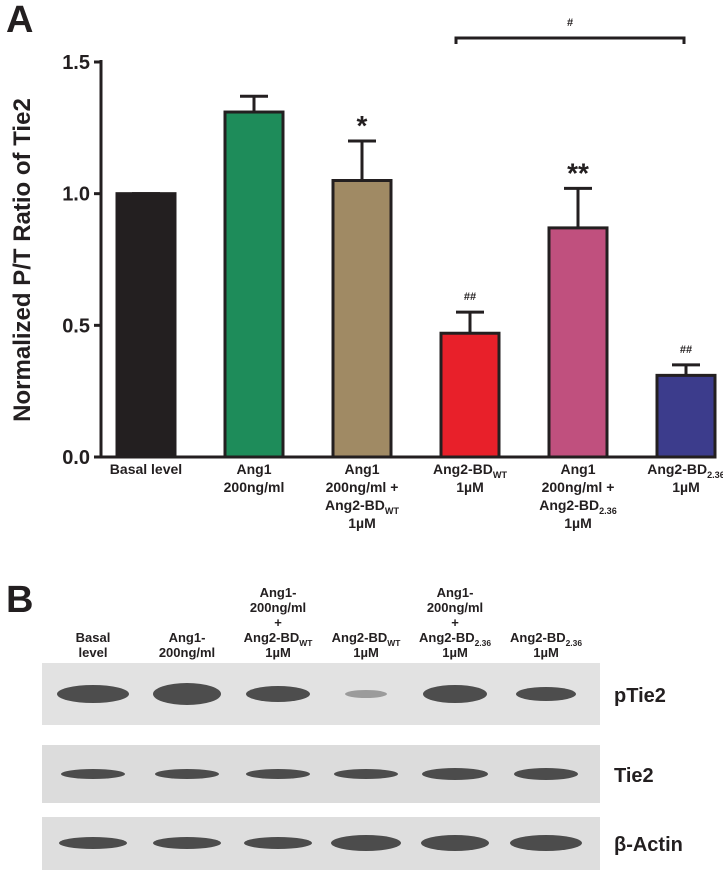 The image size is (723, 873). Describe the element at coordinates (76, 458) in the screenshot. I see `y-tick-label: 0.0` at that location.